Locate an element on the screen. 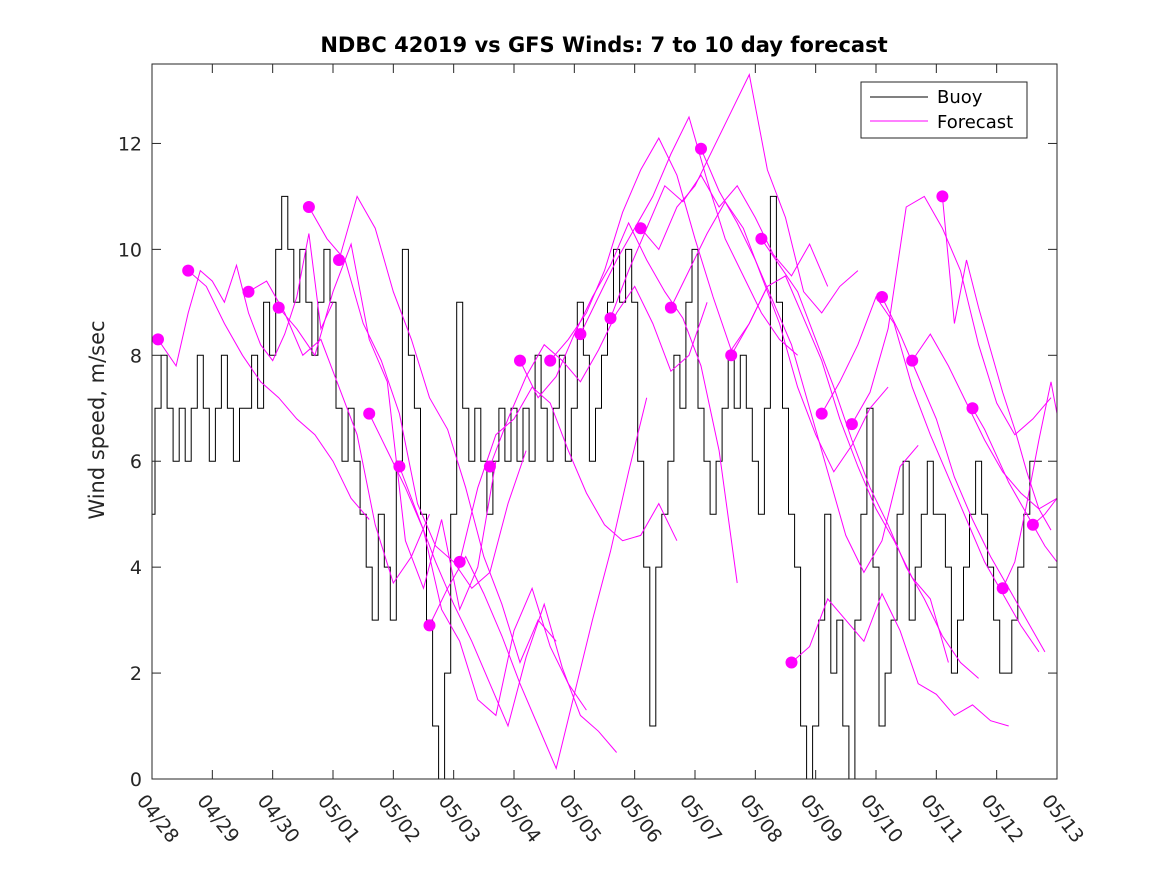 This screenshot has height=875, width=1167. x-tick-label: 05/09 is located at coordinates (821, 819).